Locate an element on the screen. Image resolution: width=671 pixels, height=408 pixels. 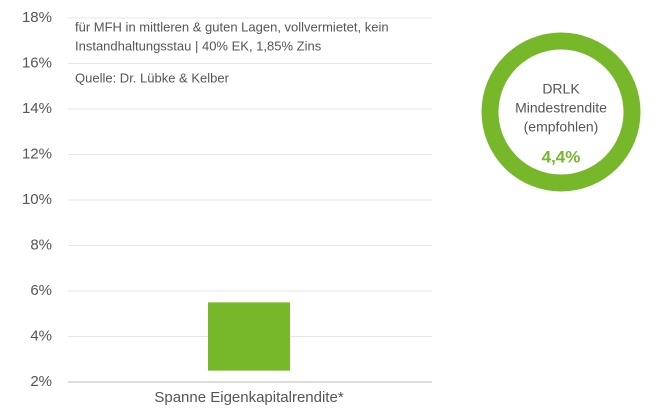
donut-label: Mindestrendite is located at coordinates (561, 108).